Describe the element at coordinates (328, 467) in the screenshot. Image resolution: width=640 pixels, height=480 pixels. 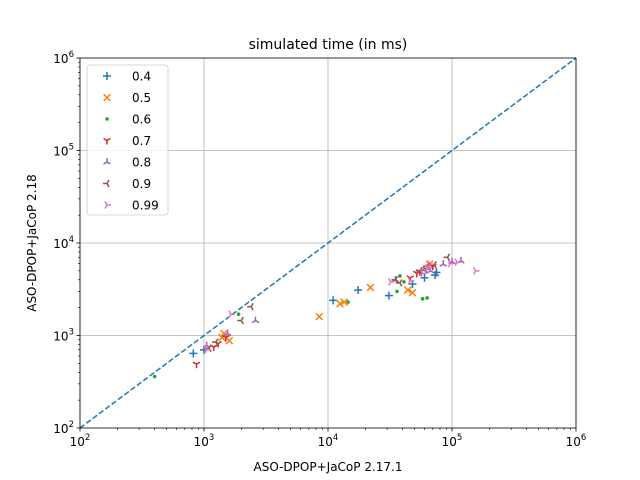
I see `x-axis-label: ASO-DPOP+JaCoP 2.17.1` at that location.